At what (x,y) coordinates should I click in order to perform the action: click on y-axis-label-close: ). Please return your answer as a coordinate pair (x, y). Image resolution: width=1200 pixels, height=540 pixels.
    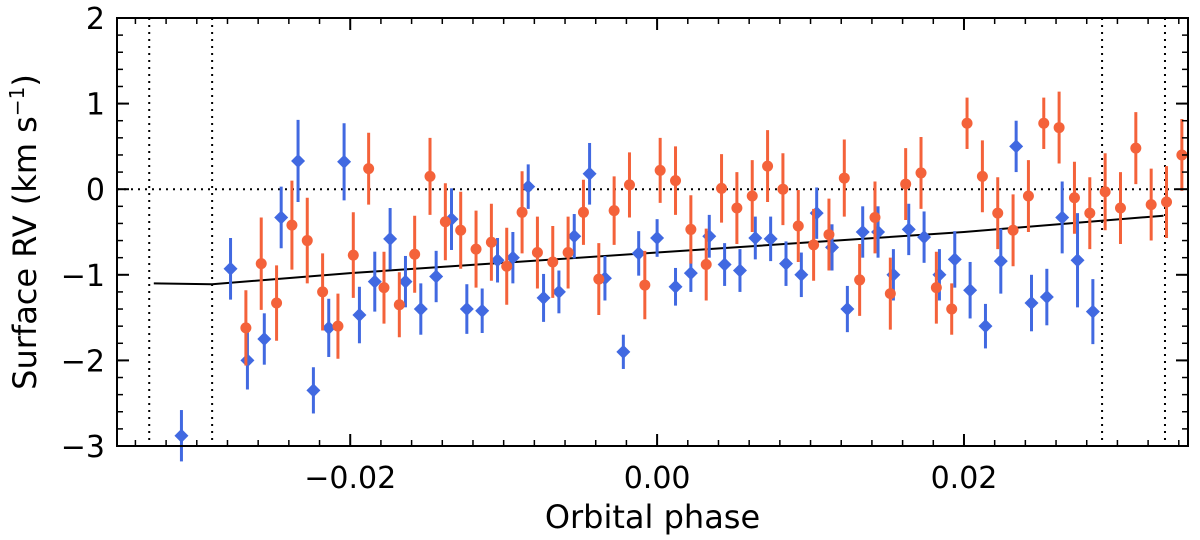
    Looking at the image, I should click on (25, 80).